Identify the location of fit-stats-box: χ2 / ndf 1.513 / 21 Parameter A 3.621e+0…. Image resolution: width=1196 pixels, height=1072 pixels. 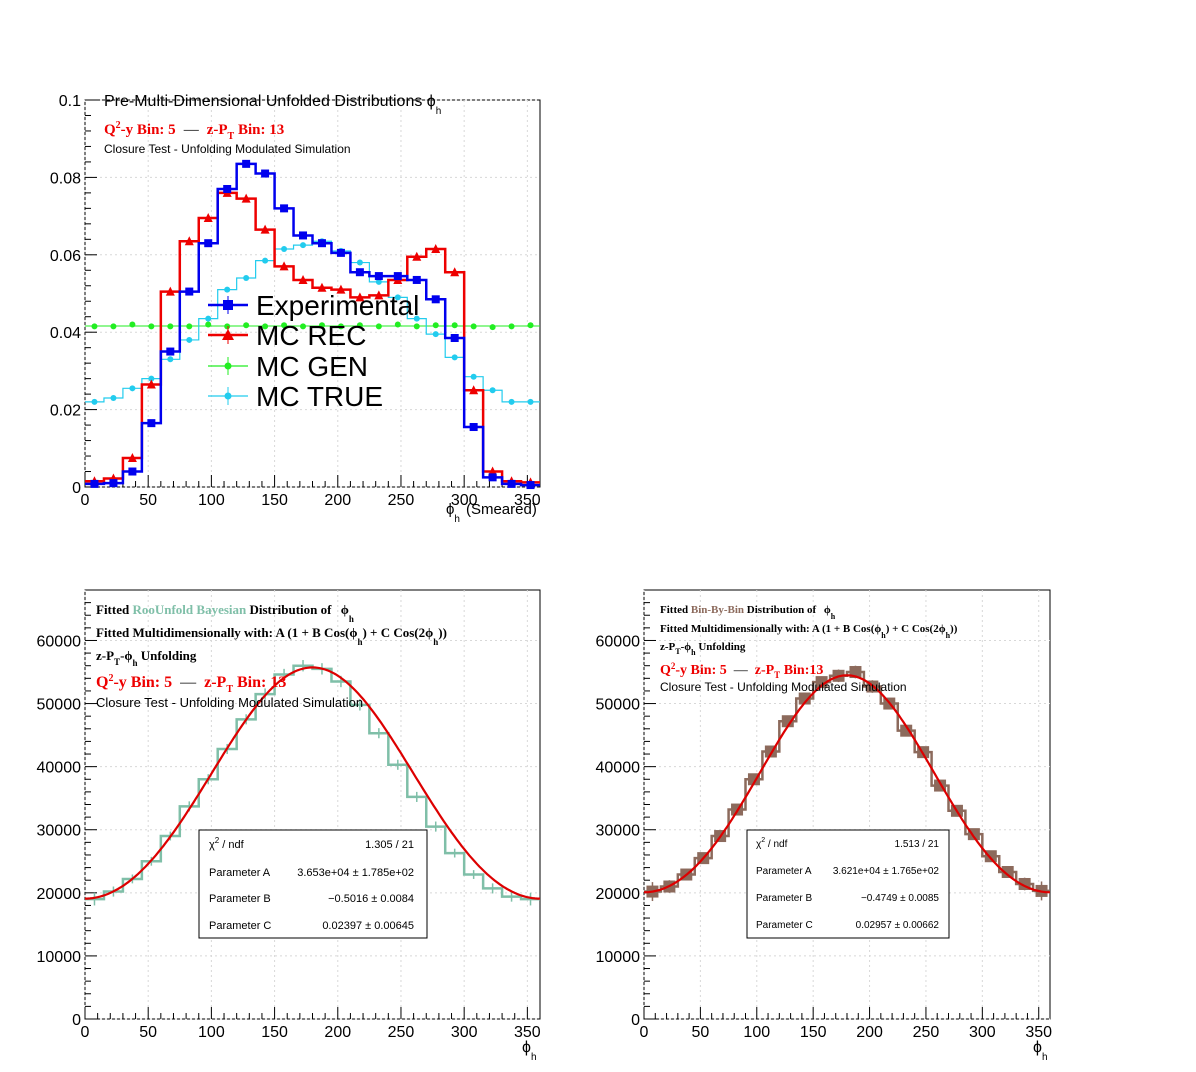
(848, 884).